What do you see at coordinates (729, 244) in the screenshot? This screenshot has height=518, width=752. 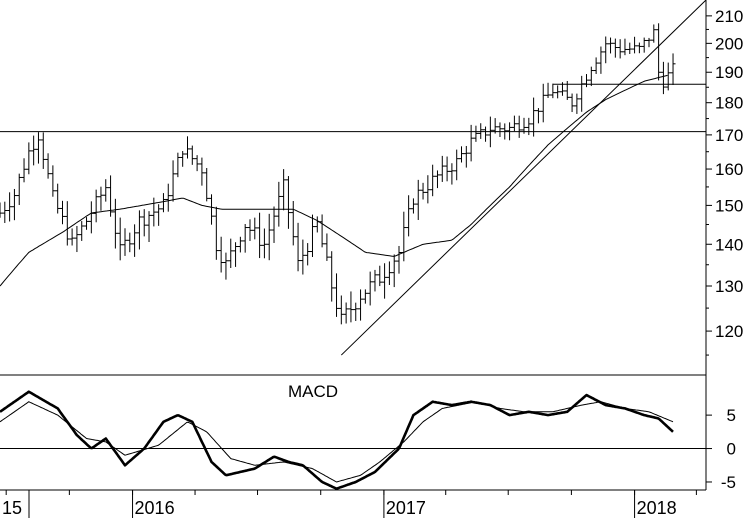 I see `price-y-tick-label: 140` at bounding box center [729, 244].